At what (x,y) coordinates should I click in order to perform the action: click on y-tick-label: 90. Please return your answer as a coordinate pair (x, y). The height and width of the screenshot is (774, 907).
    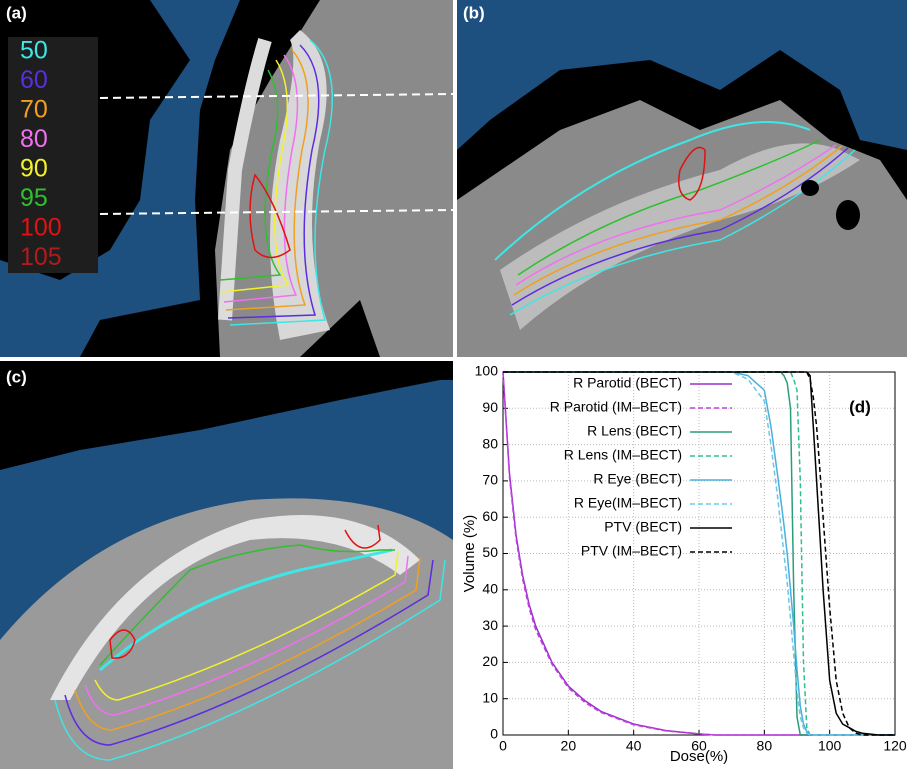
    Looking at the image, I should click on (490, 407).